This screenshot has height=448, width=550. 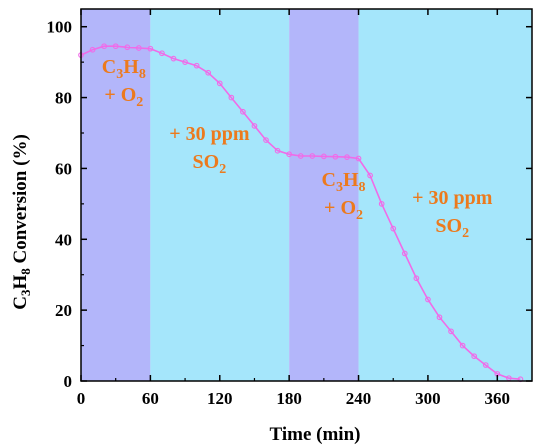 I want to click on x-tick-label: 60, so click(x=150, y=398).